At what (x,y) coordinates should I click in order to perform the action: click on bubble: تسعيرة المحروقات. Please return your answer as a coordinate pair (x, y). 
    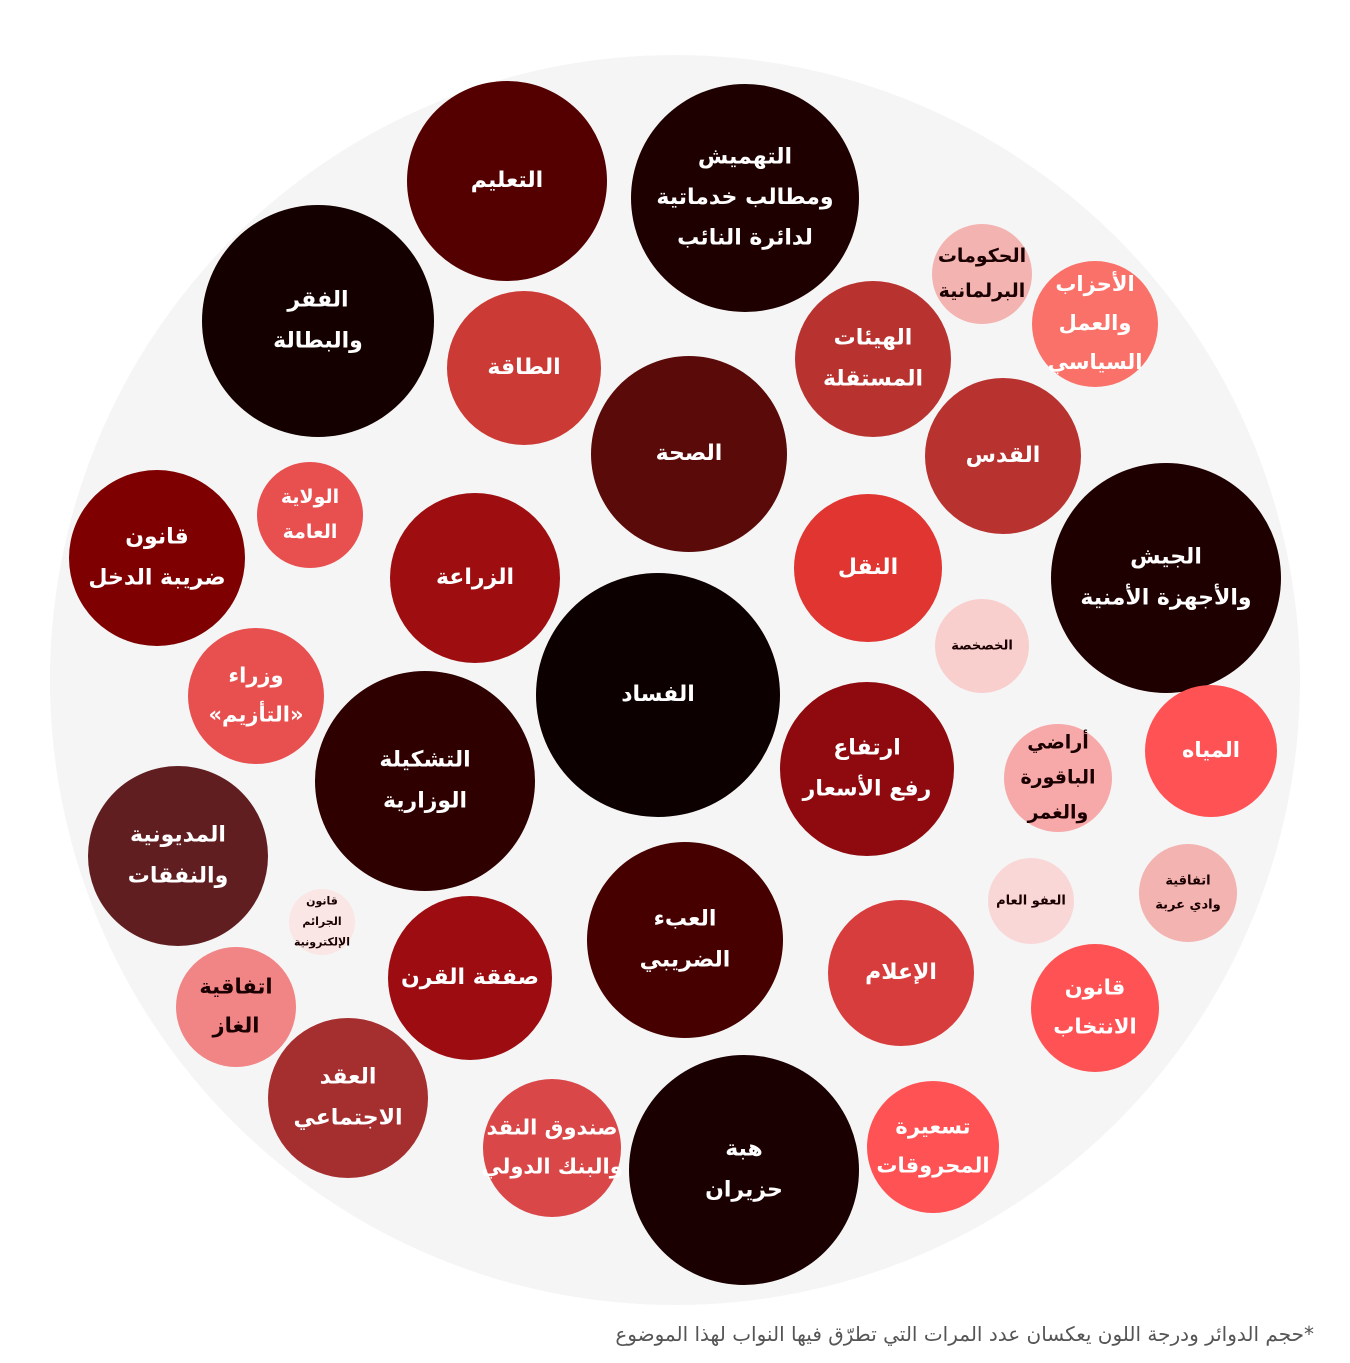
    Looking at the image, I should click on (933, 1147).